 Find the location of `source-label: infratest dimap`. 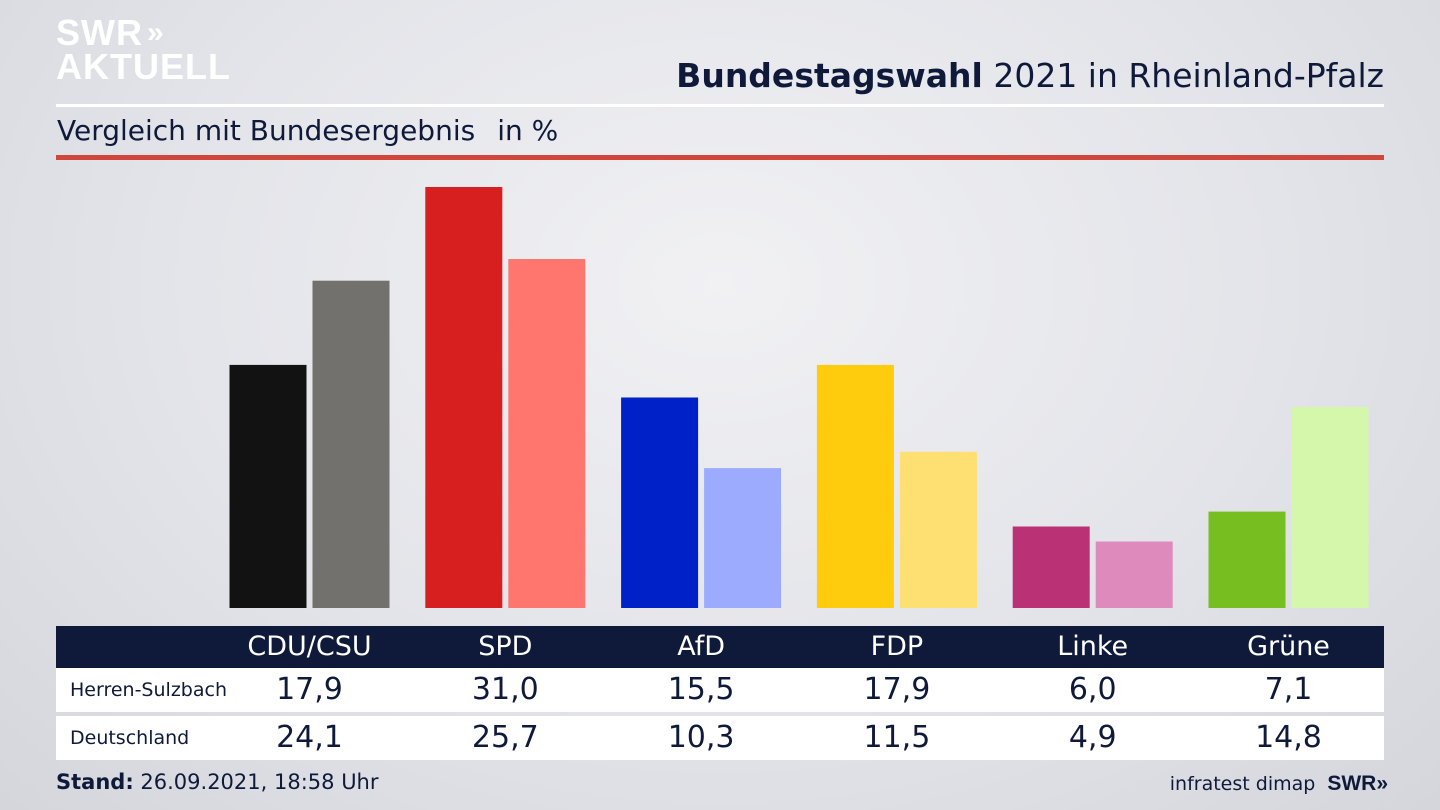

source-label: infratest dimap is located at coordinates (1242, 784).